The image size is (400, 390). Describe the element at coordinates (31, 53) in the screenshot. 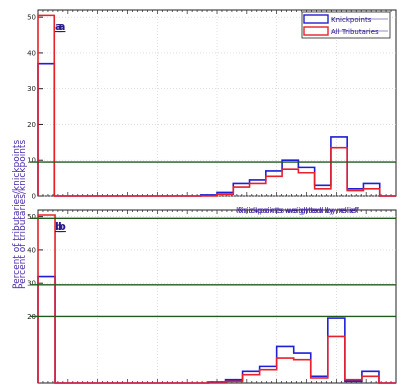

I see `panel-a-ytick-label-4: 40` at that location.